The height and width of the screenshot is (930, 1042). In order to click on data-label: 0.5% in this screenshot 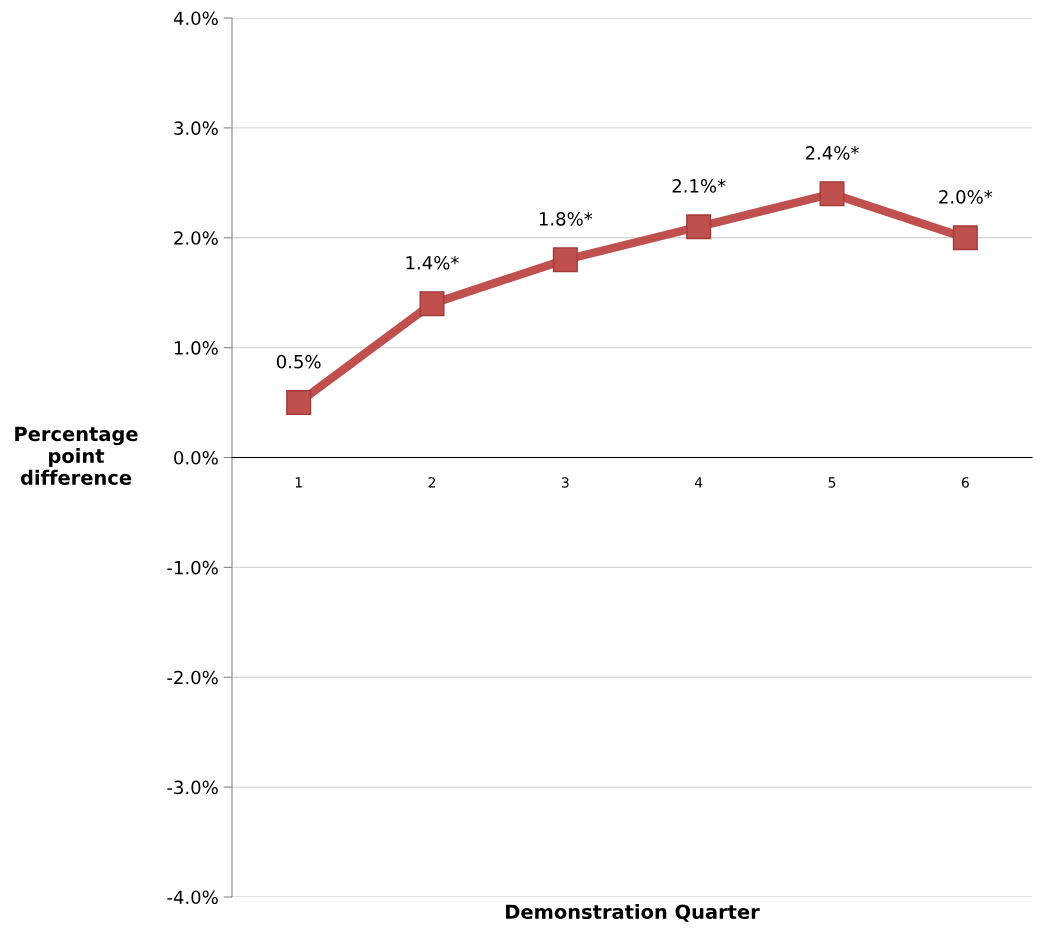, I will do `click(298, 361)`.